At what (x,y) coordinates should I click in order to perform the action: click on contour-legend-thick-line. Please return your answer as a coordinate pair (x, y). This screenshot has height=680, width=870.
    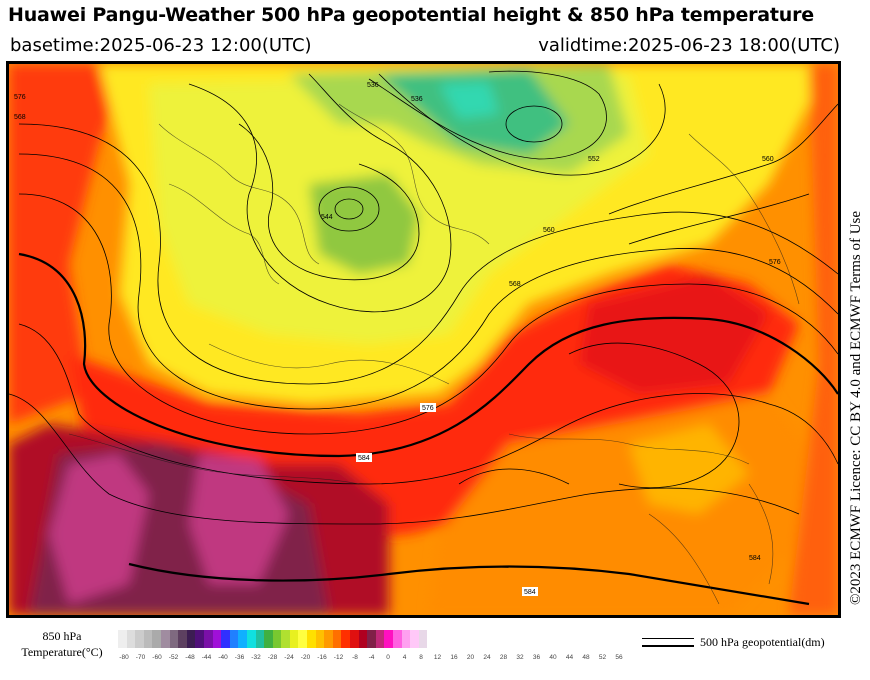
    Looking at the image, I should click on (668, 646).